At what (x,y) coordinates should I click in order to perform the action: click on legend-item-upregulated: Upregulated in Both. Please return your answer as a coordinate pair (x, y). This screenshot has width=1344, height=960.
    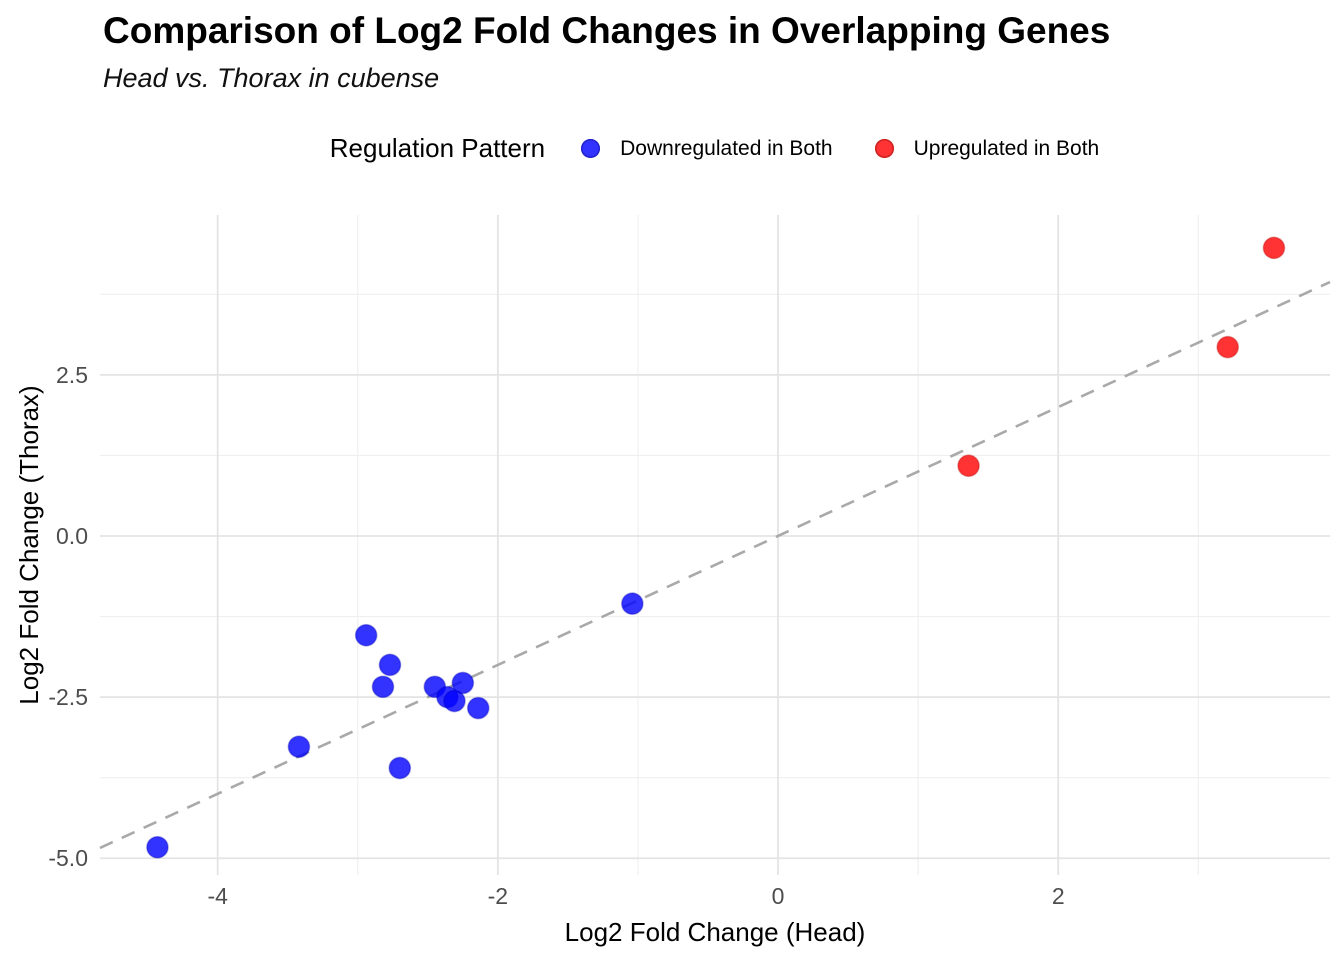
    Looking at the image, I should click on (987, 148).